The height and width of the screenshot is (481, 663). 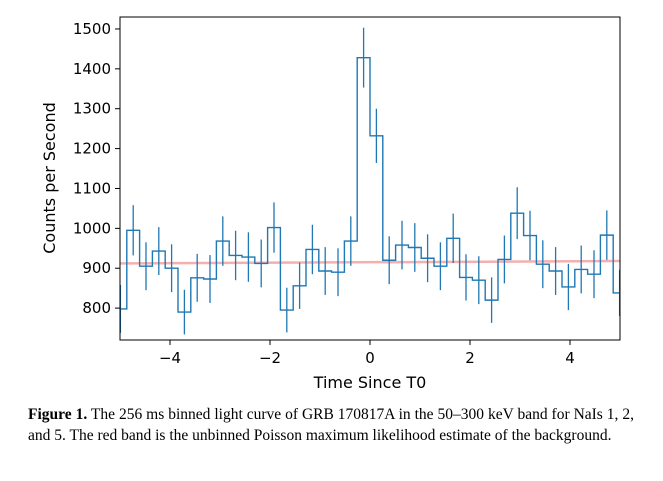 I want to click on y-tick-label: 1400, so click(x=92, y=69).